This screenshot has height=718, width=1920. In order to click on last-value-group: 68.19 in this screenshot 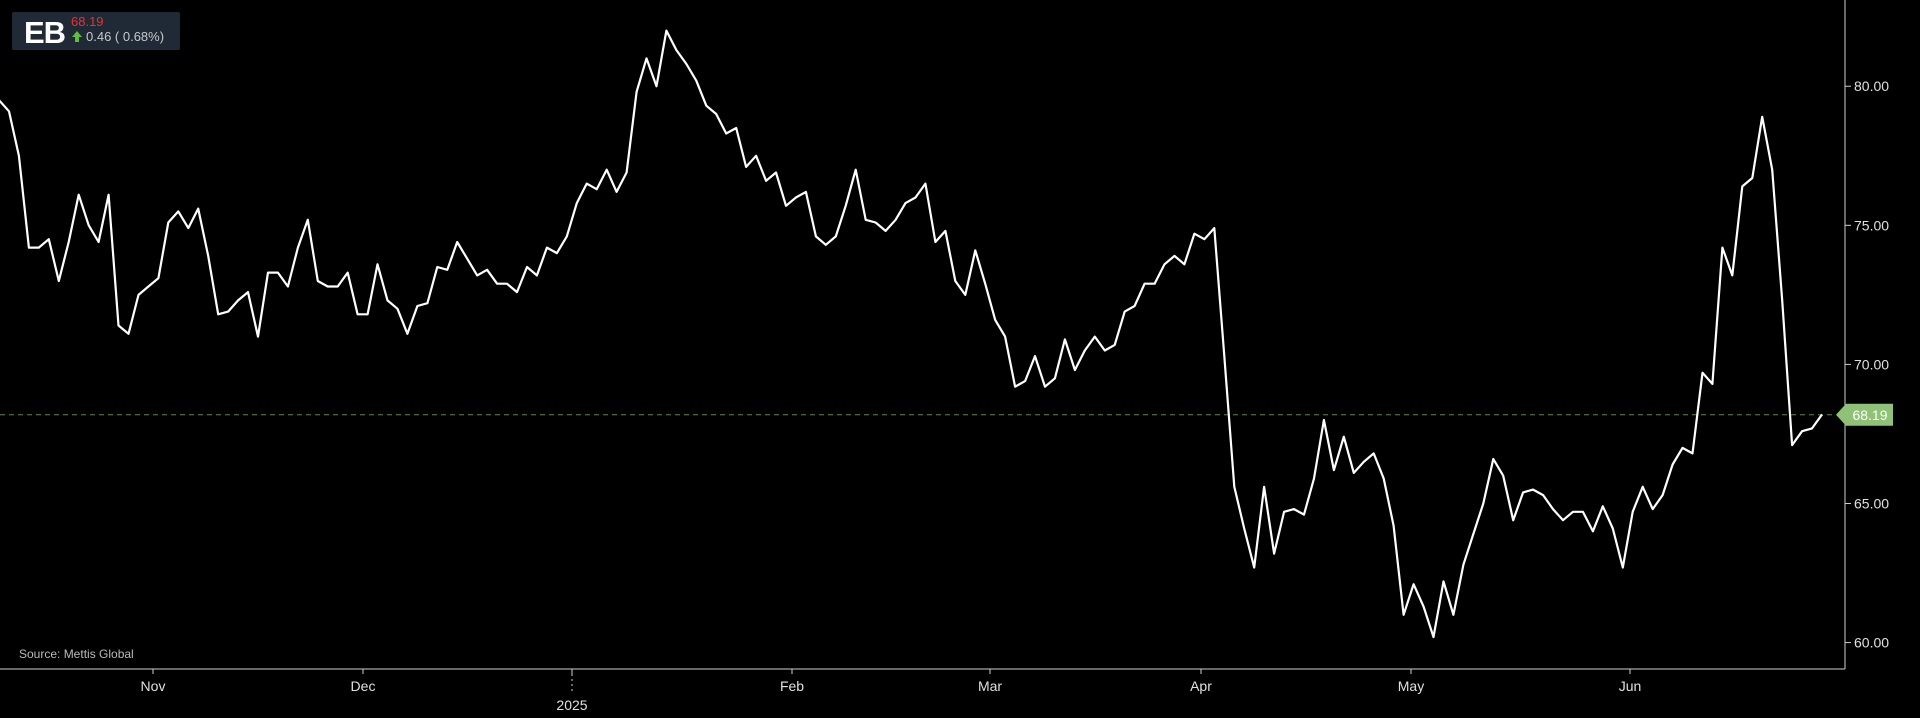, I will do `click(1864, 414)`.